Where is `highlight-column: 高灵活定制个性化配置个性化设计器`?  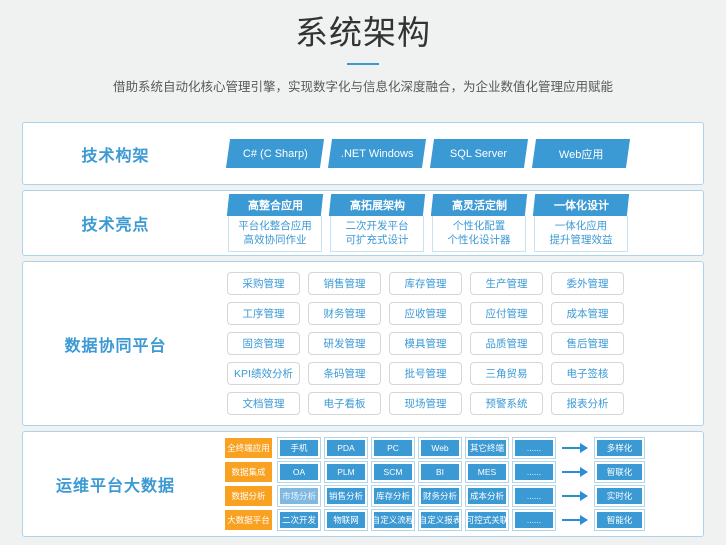 highlight-column: 高灵活定制个性化配置个性化设计器 is located at coordinates (479, 223).